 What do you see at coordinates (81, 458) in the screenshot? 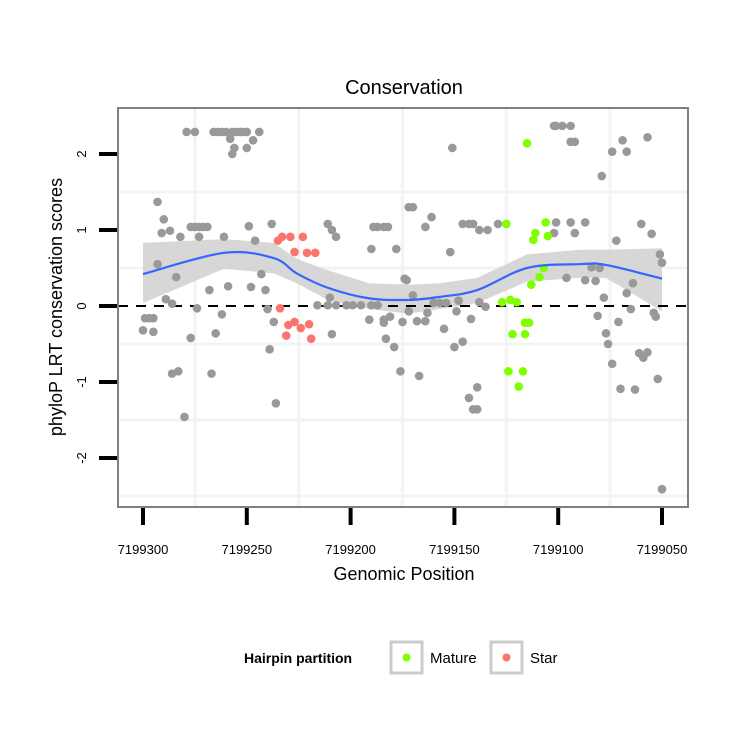
I see `y-tick-label: -2` at bounding box center [81, 458].